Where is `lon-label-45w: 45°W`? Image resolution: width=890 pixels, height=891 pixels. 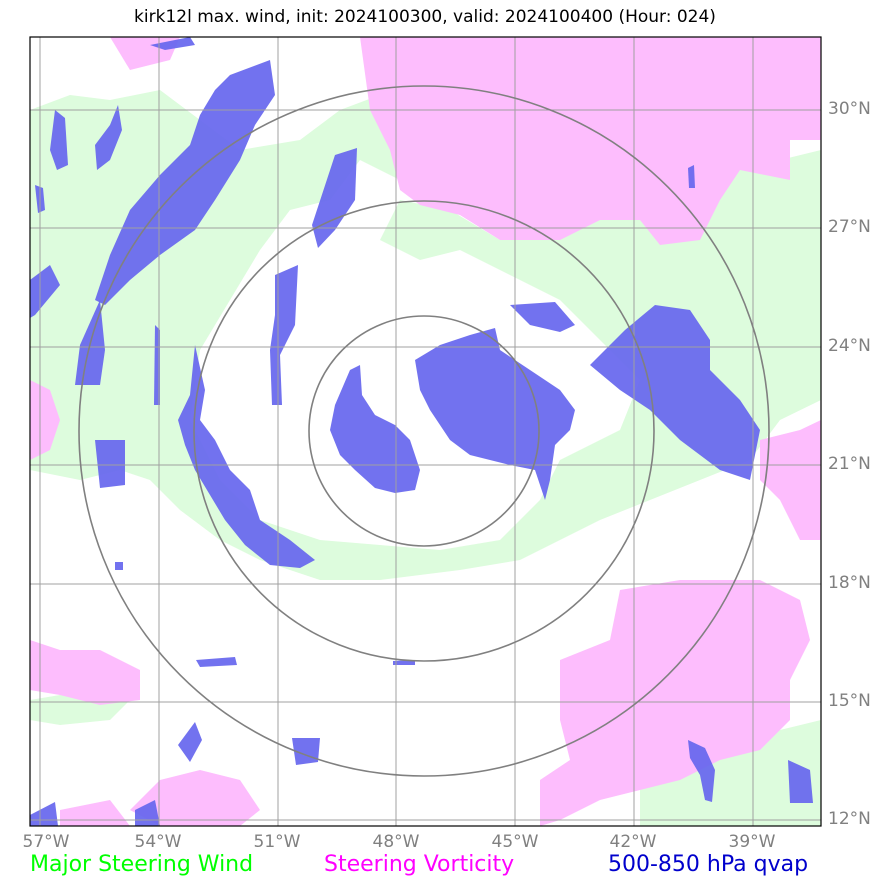
lon-label-45w: 45°W is located at coordinates (515, 842).